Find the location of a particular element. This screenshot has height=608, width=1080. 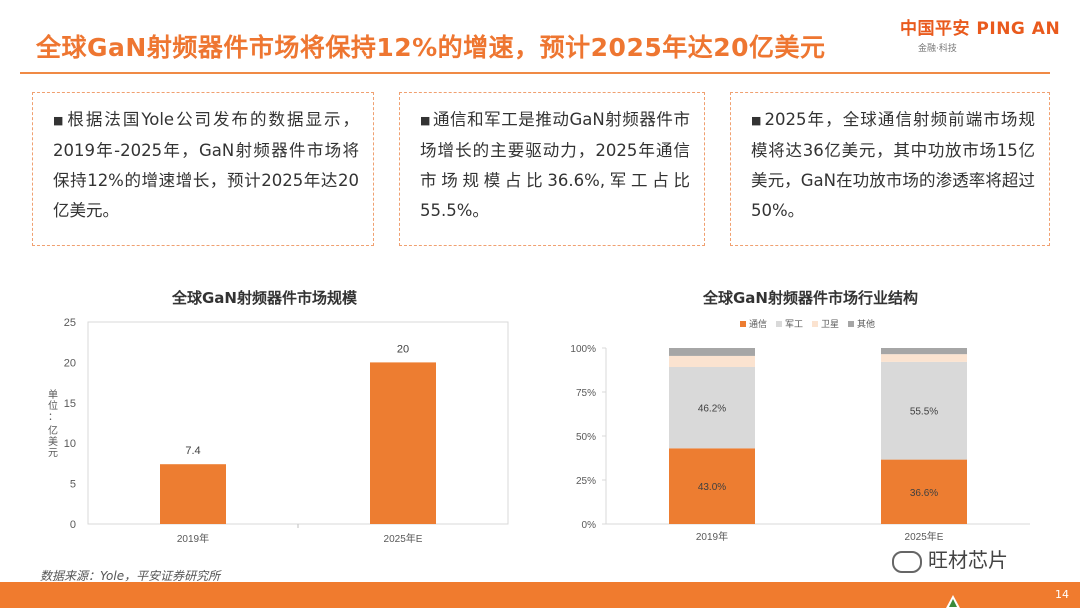

wechat-icon is located at coordinates (907, 561).